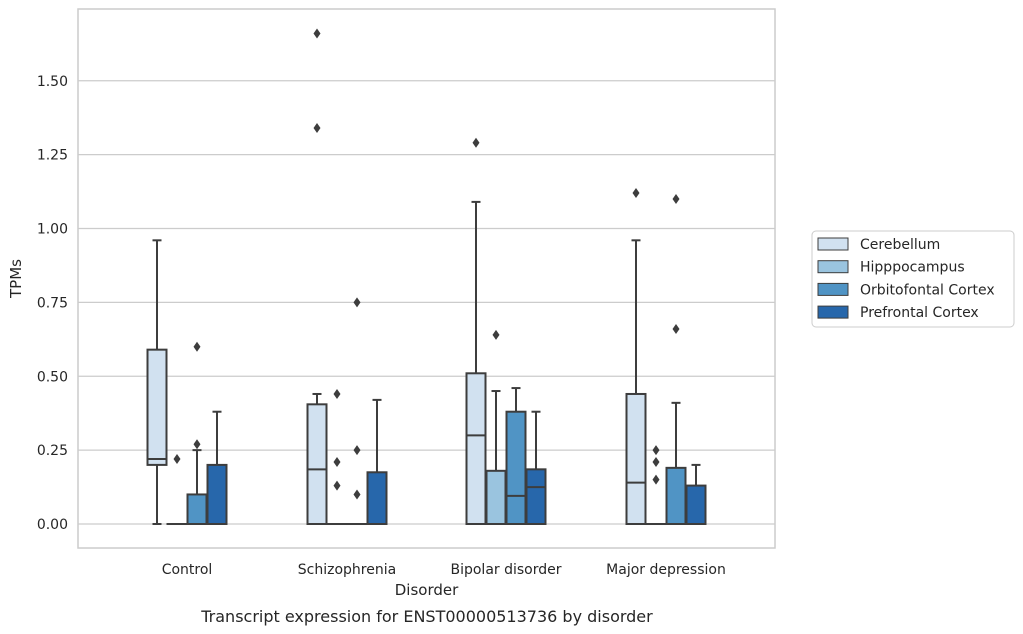 This screenshot has width=1023, height=634. I want to click on y-tick-labels: 0.00 0.25 0.50 0.75 1.00 1.25 1.50, so click(52, 303).